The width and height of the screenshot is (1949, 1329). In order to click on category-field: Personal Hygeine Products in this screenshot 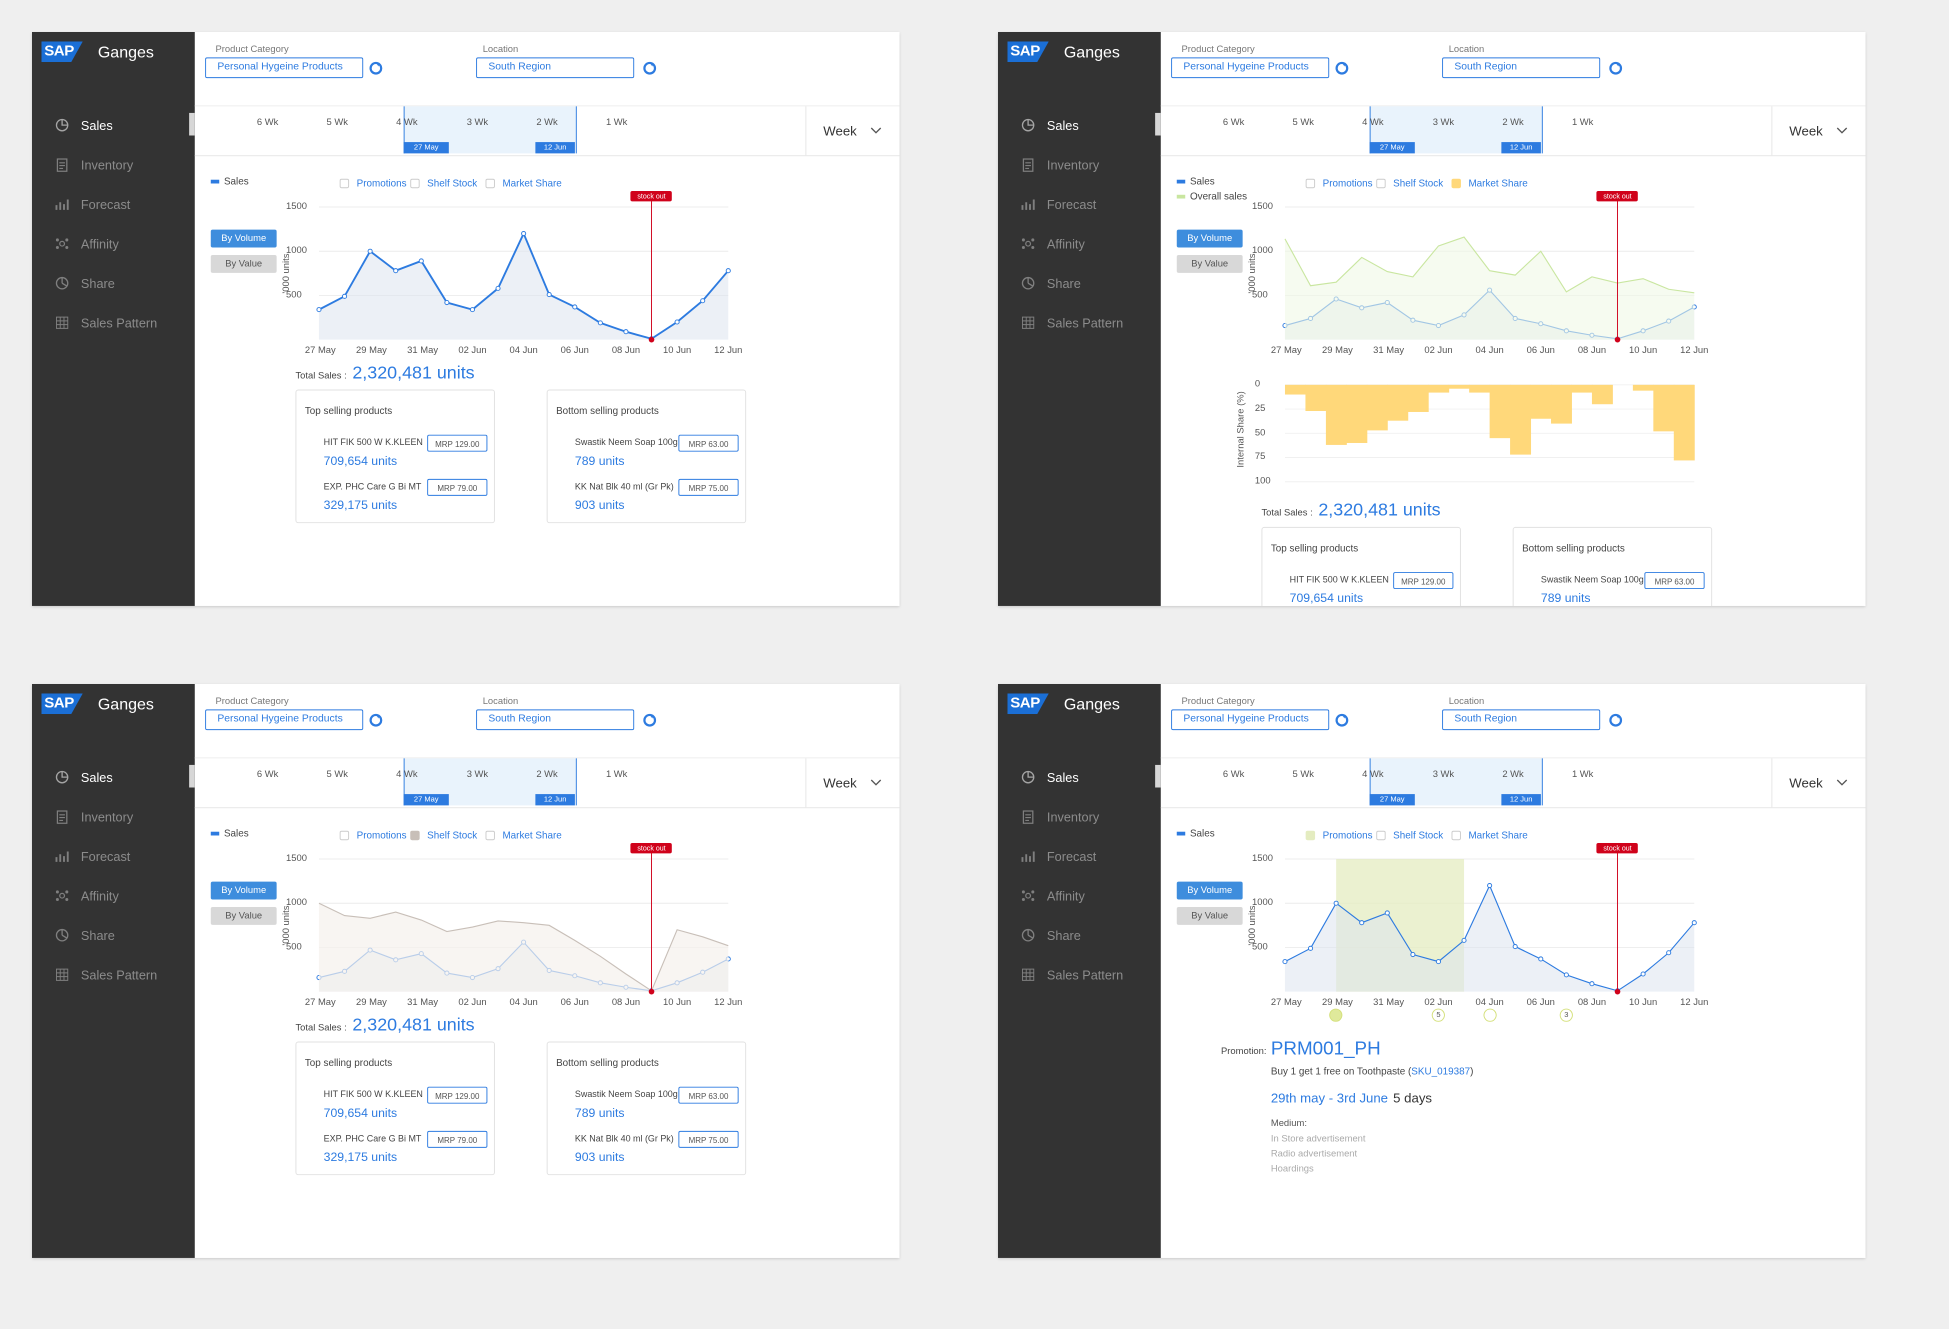, I will do `click(284, 68)`.